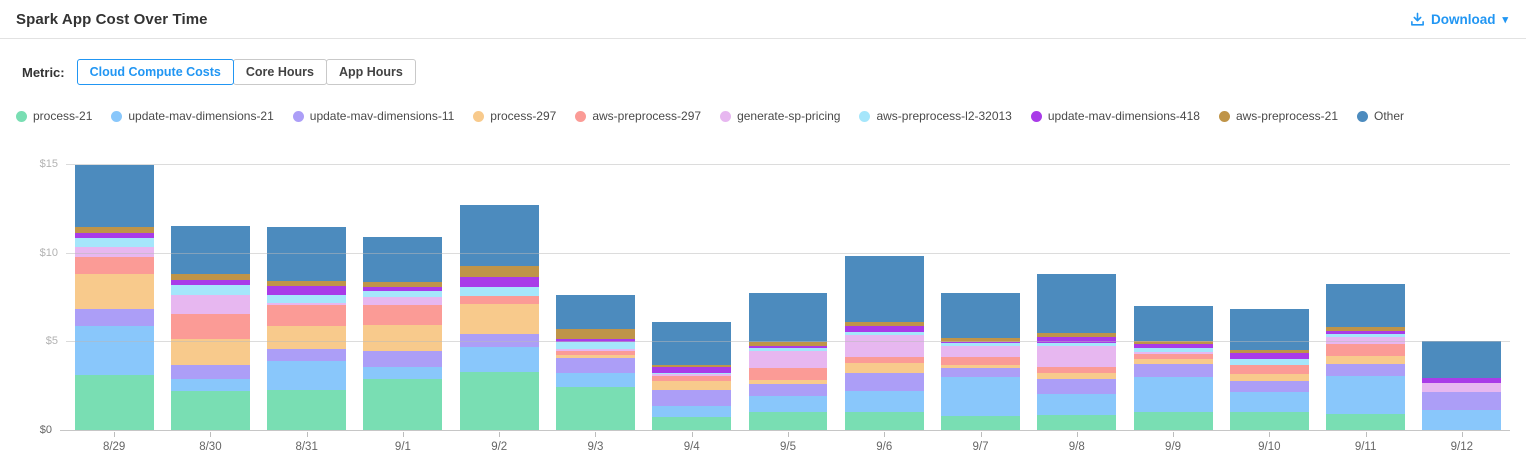 The width and height of the screenshot is (1526, 461). I want to click on stacked-bar-9/11, so click(1366, 357).